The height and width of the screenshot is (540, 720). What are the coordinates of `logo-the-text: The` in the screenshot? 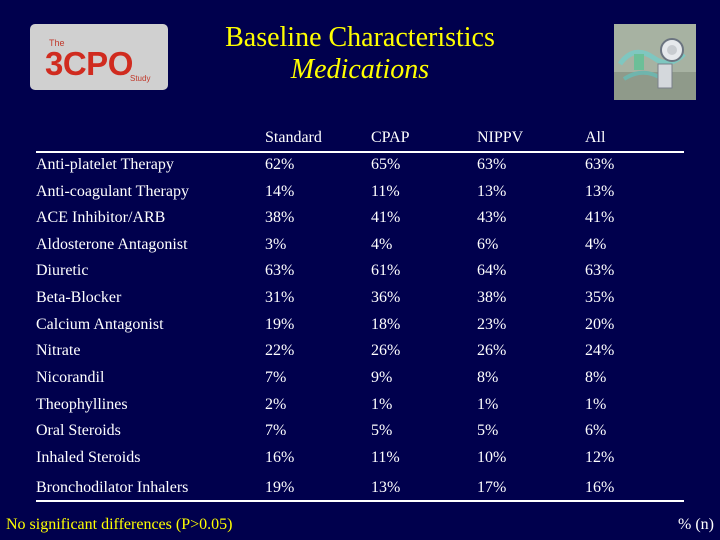 It's located at (57, 43).